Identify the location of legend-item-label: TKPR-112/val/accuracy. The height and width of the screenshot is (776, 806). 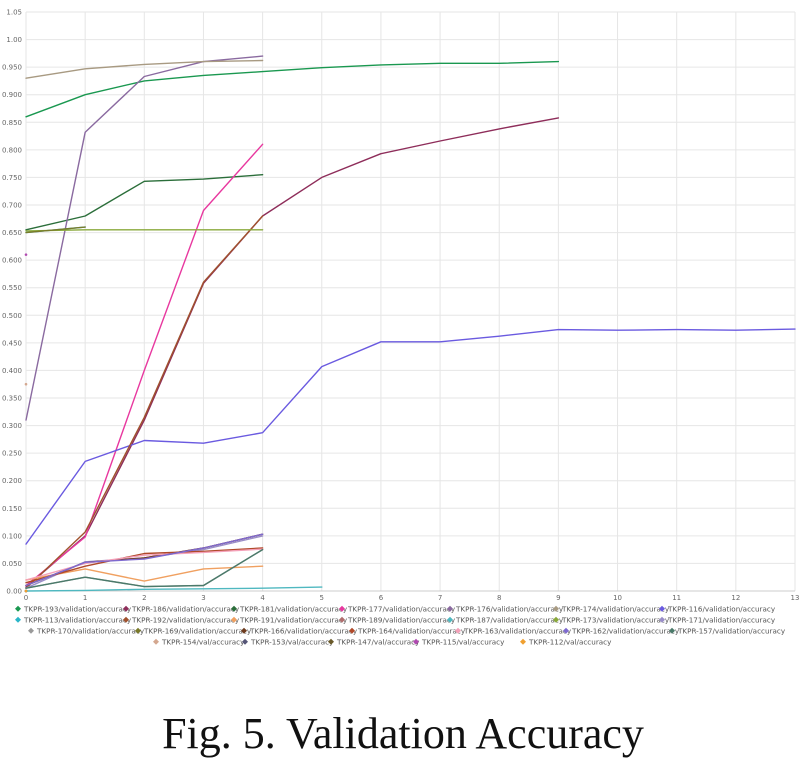
(570, 642).